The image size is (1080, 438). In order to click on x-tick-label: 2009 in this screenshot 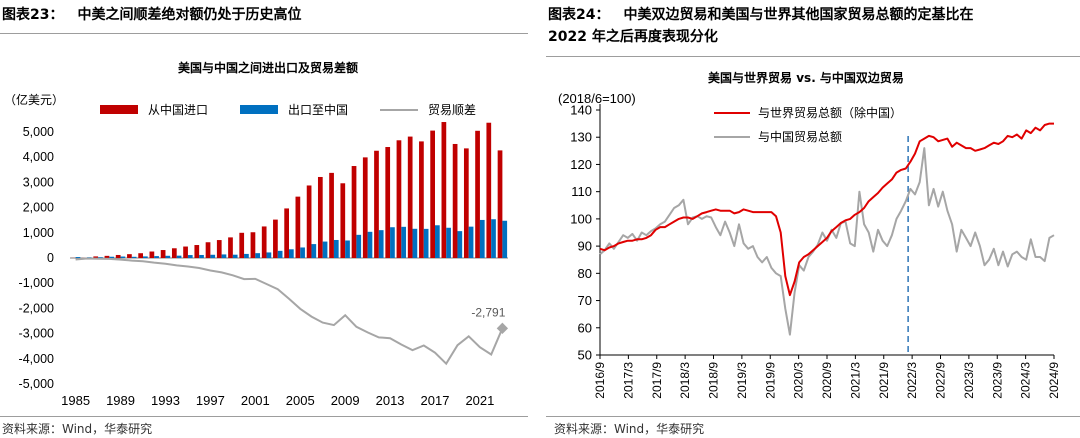, I will do `click(345, 400)`.